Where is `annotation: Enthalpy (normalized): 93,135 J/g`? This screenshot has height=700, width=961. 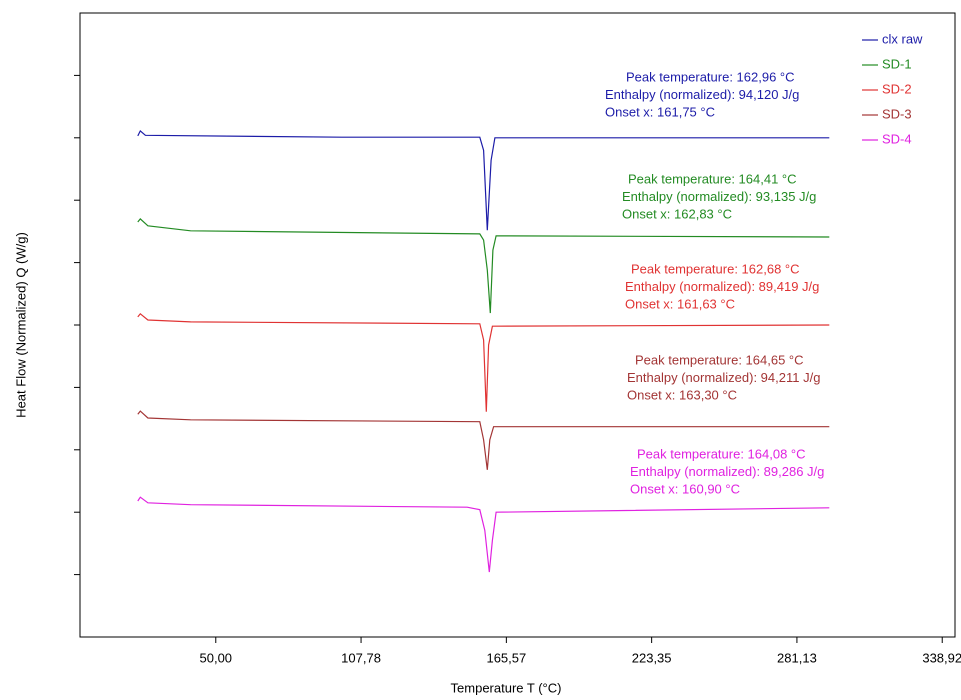 annotation: Enthalpy (normalized): 93,135 J/g is located at coordinates (719, 196).